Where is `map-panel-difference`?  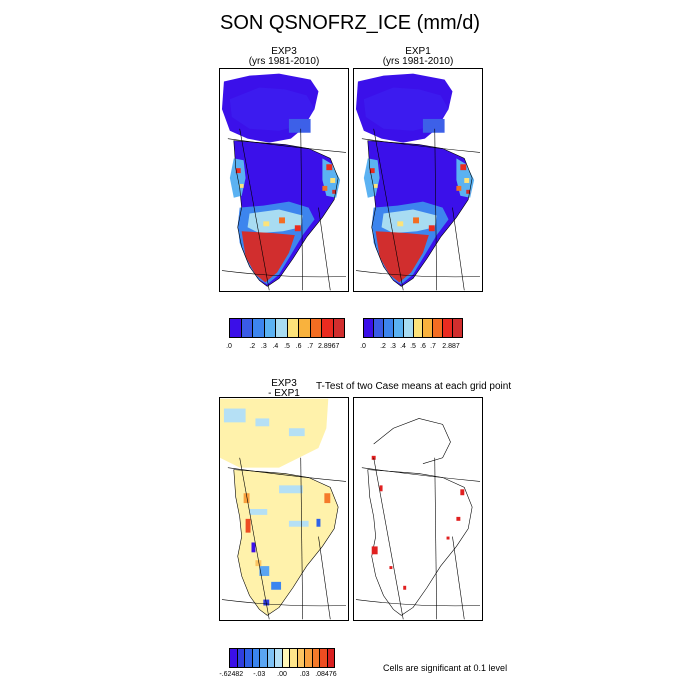 map-panel-difference is located at coordinates (284, 509).